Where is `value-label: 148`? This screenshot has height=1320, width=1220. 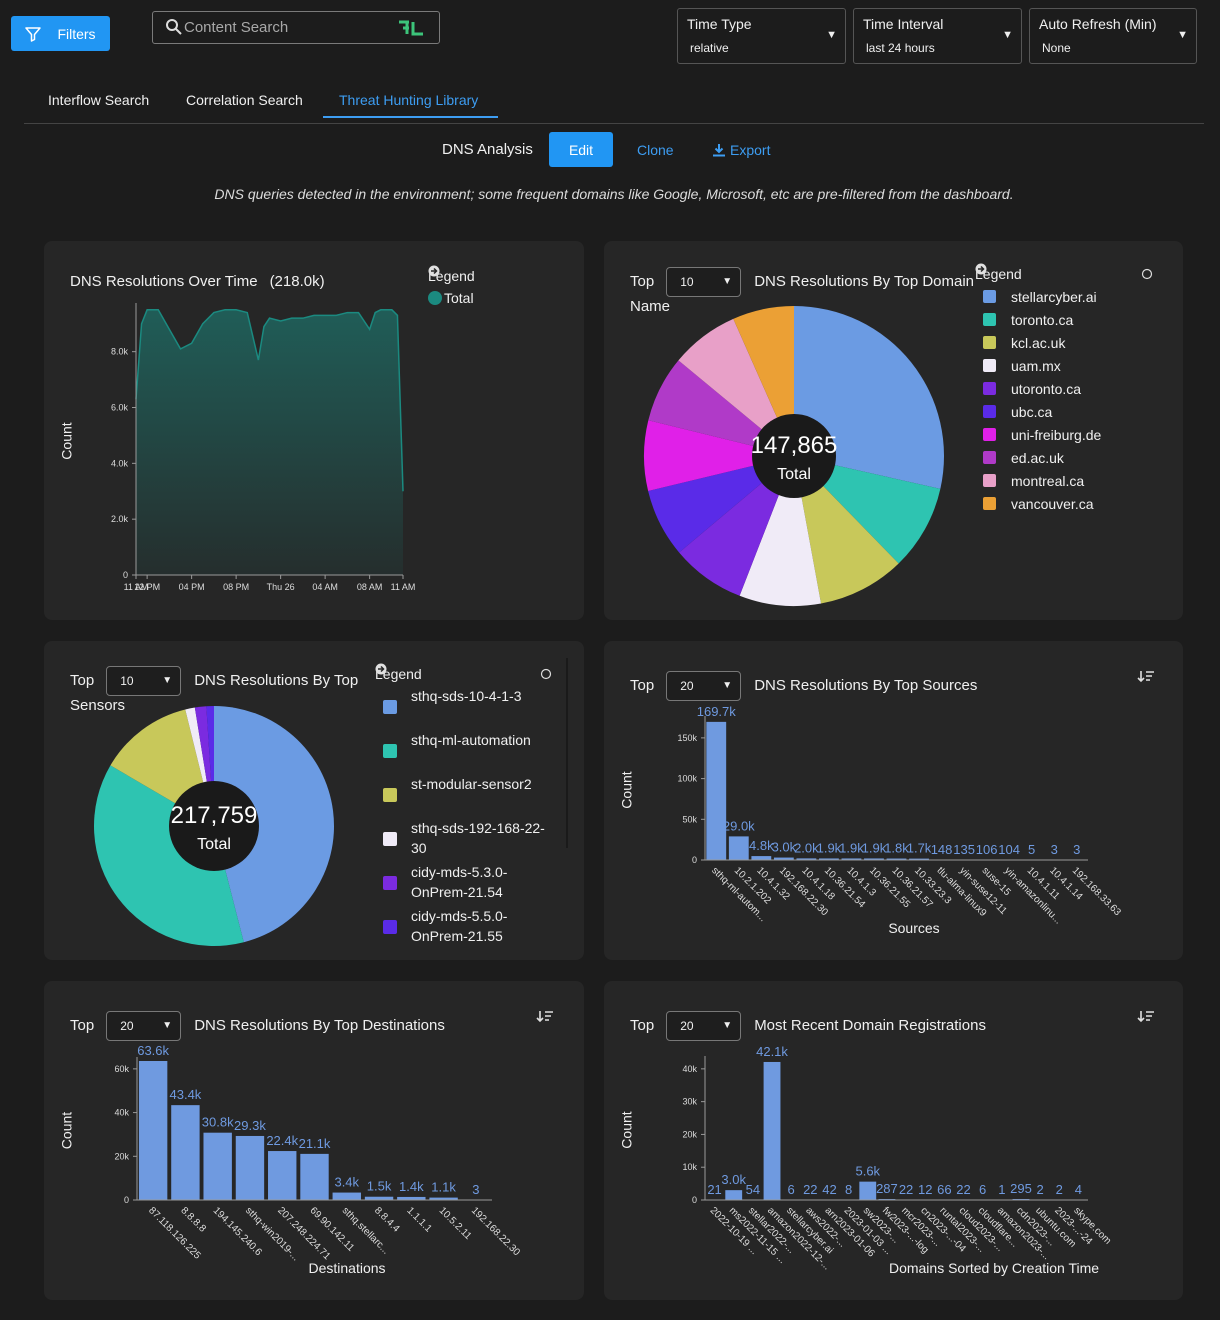 value-label: 148 is located at coordinates (942, 849).